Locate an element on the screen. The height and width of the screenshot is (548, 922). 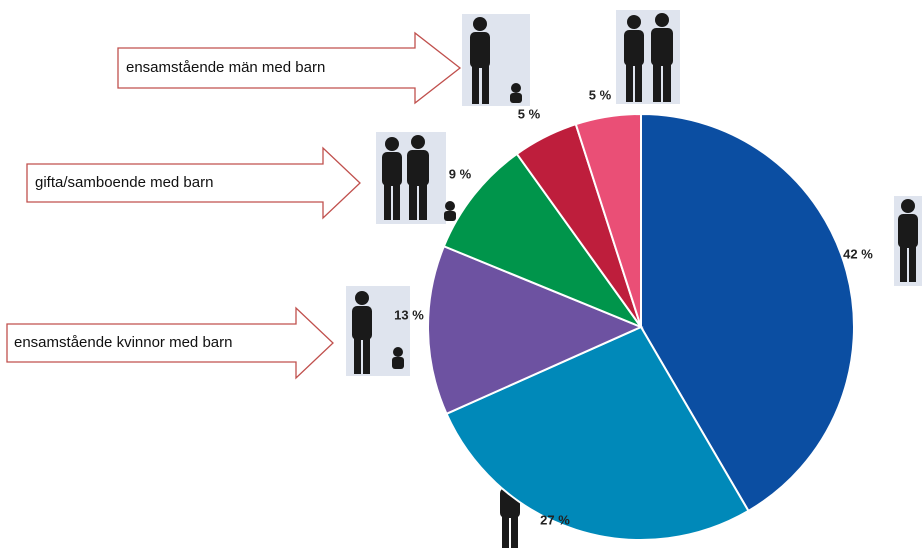
value-label: 13 % is located at coordinates (409, 314).